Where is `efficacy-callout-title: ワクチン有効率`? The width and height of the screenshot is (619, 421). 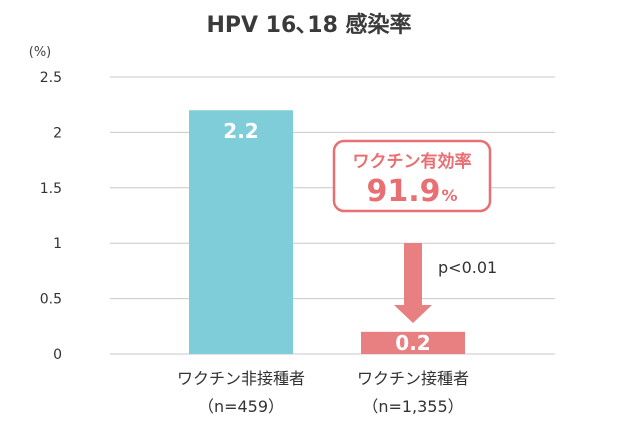 efficacy-callout-title: ワクチン有効率 is located at coordinates (412, 161).